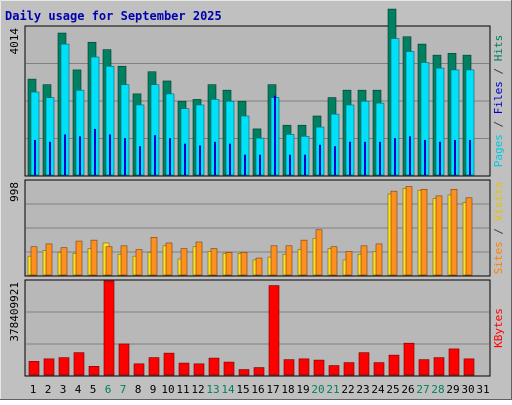  I want to click on x-tick-label-day-19: 19, so click(302, 389).